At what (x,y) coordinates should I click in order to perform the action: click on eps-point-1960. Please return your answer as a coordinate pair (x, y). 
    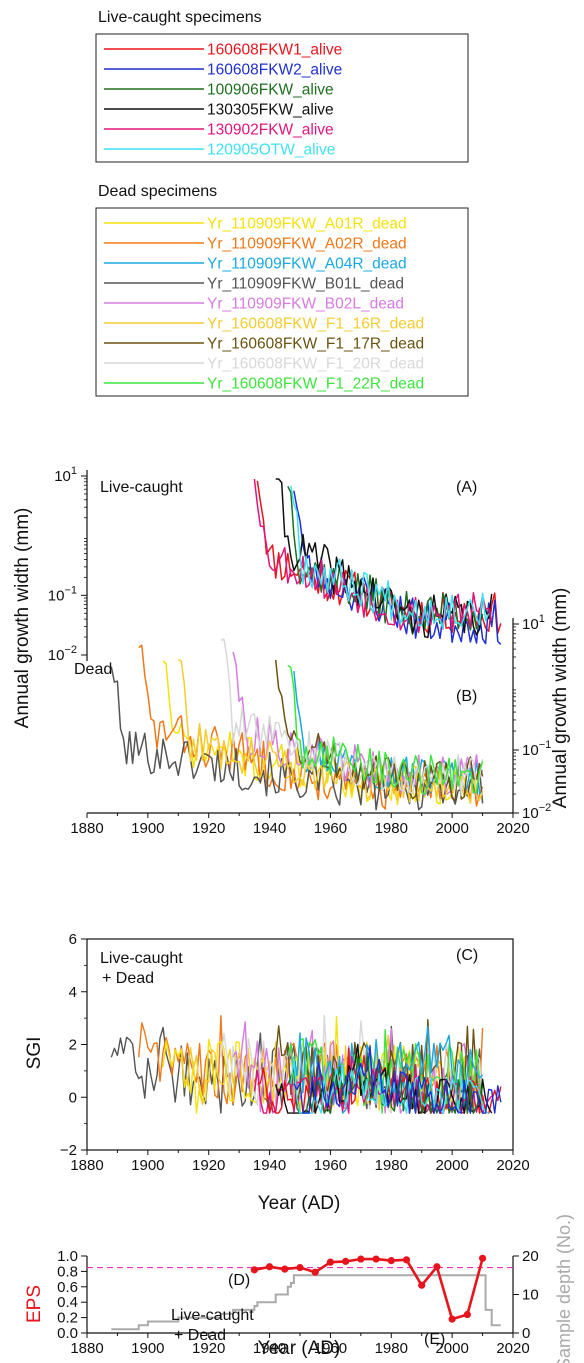
    Looking at the image, I should click on (330, 1262).